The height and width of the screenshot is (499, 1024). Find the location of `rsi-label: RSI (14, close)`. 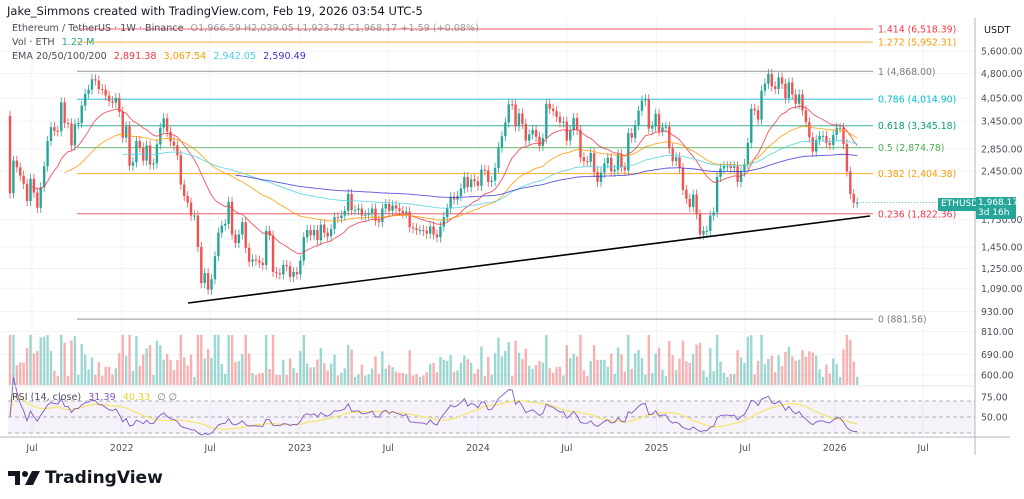

rsi-label: RSI (14, close) is located at coordinates (47, 397).